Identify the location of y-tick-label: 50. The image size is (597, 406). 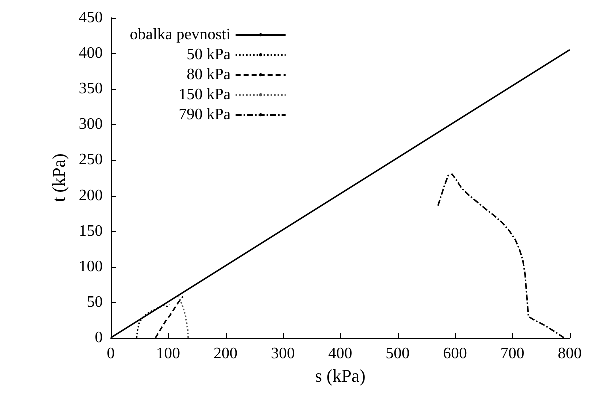
(95, 302).